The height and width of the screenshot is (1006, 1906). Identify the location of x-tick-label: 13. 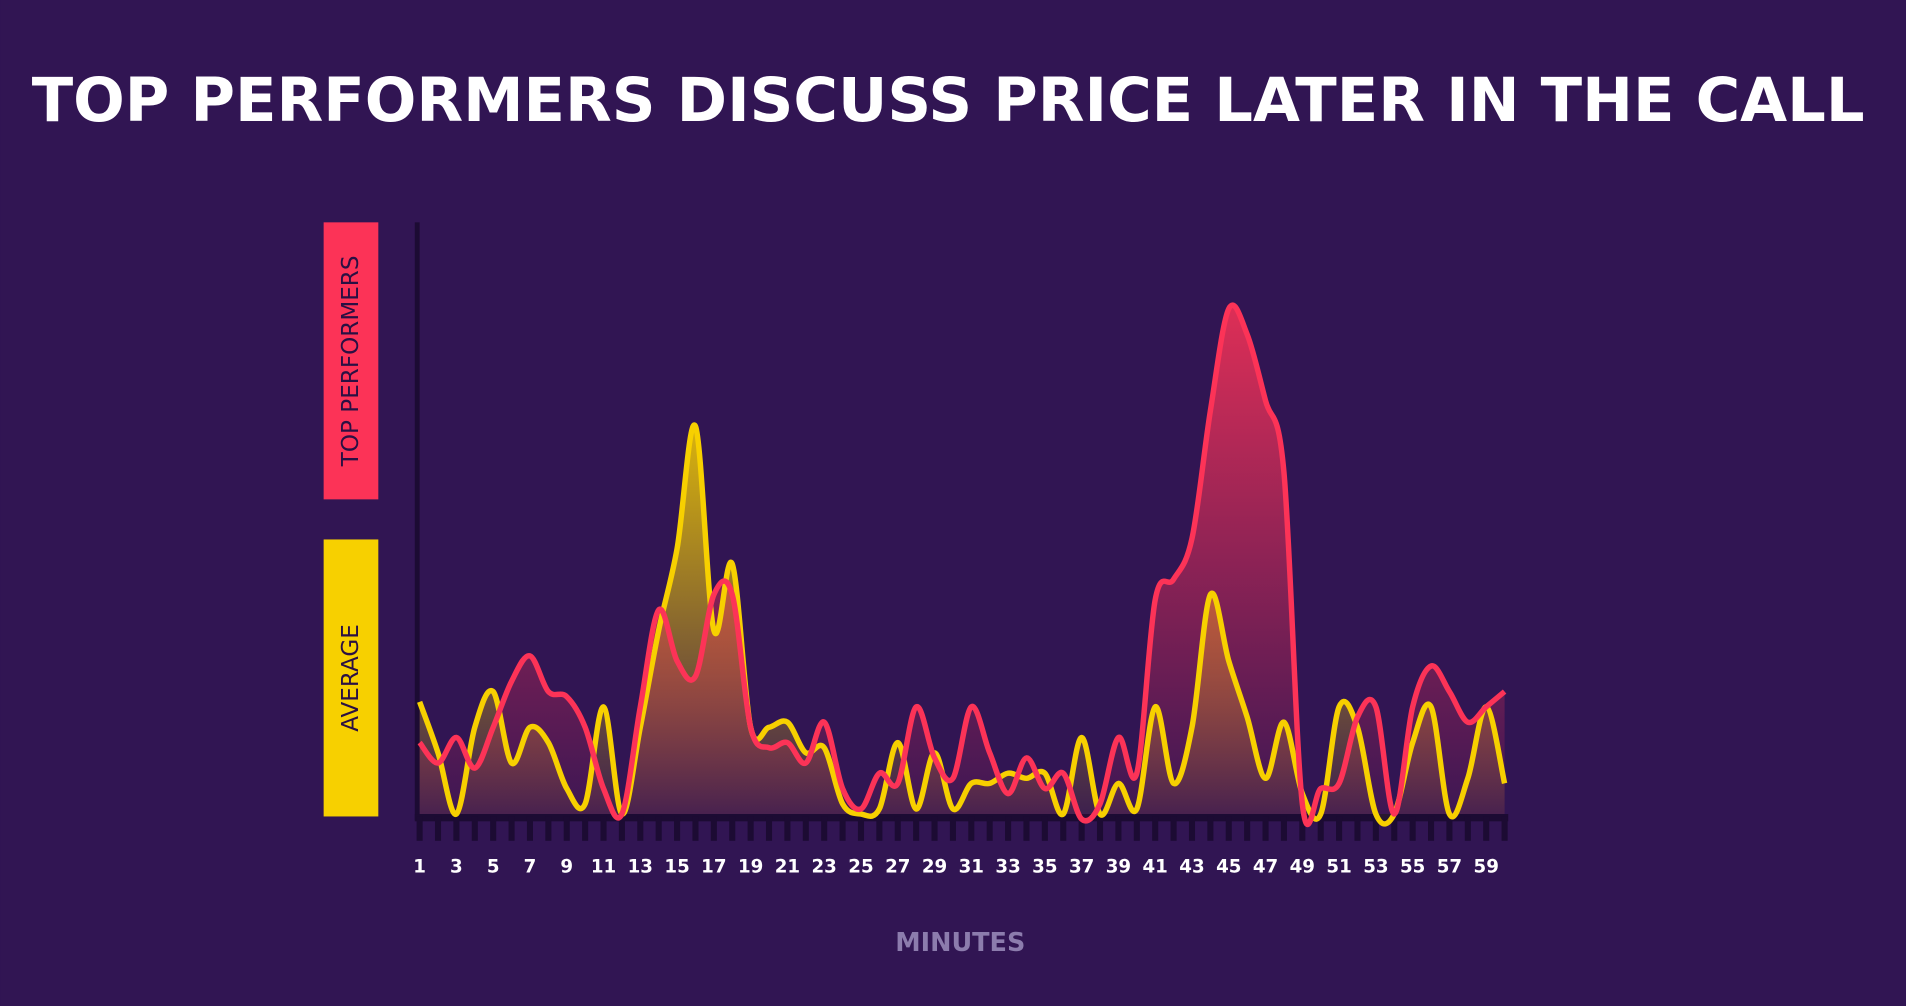
(640, 866).